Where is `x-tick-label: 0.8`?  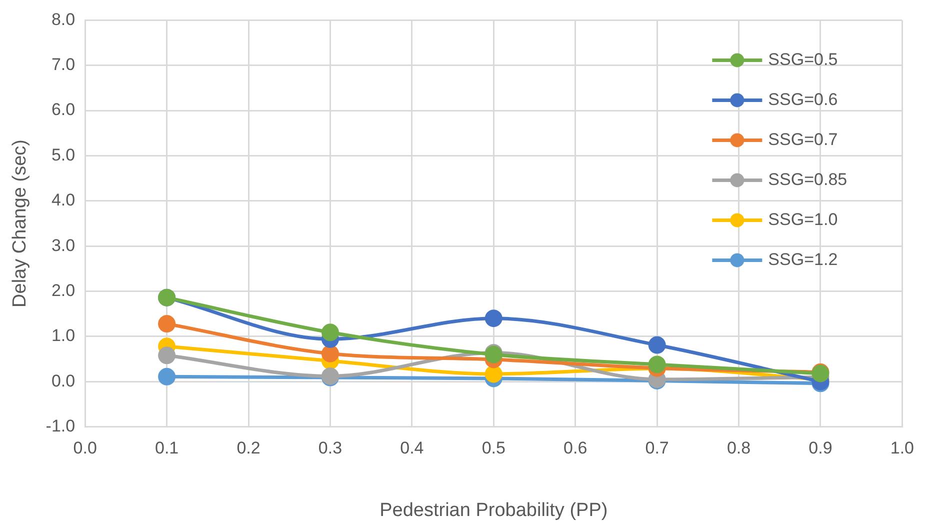
x-tick-label: 0.8 is located at coordinates (738, 448).